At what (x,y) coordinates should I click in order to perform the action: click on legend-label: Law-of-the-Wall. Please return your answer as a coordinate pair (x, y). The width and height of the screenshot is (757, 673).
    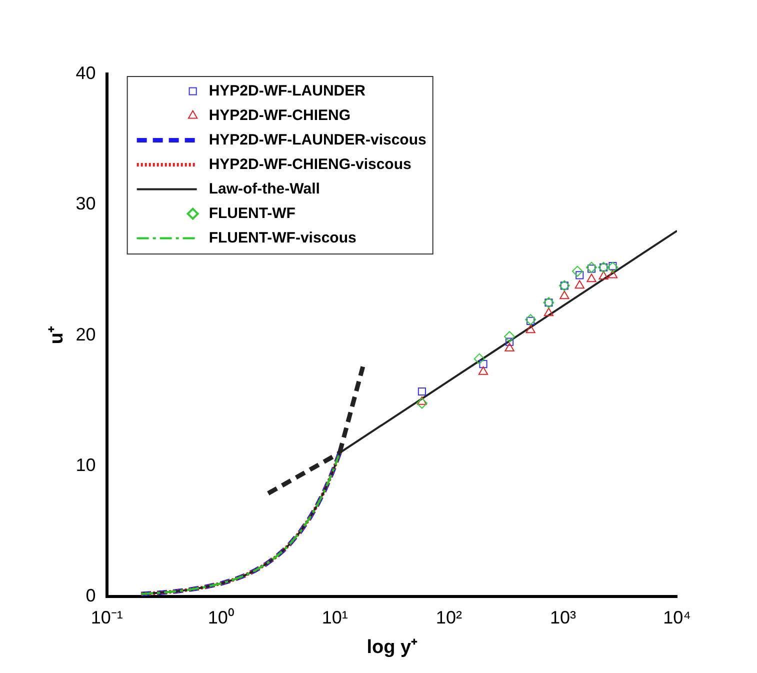
    Looking at the image, I should click on (264, 189).